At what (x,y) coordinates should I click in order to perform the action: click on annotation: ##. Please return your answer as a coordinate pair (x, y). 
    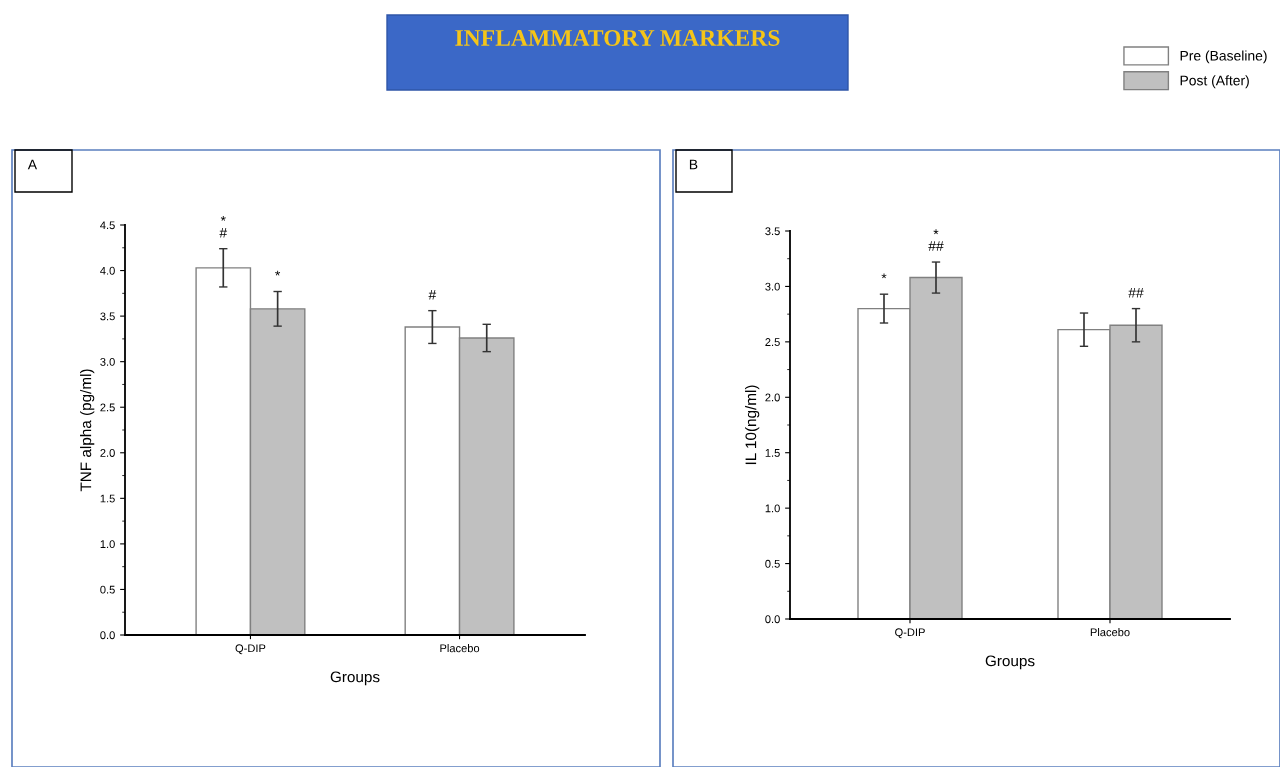
    Looking at the image, I should click on (1136, 292).